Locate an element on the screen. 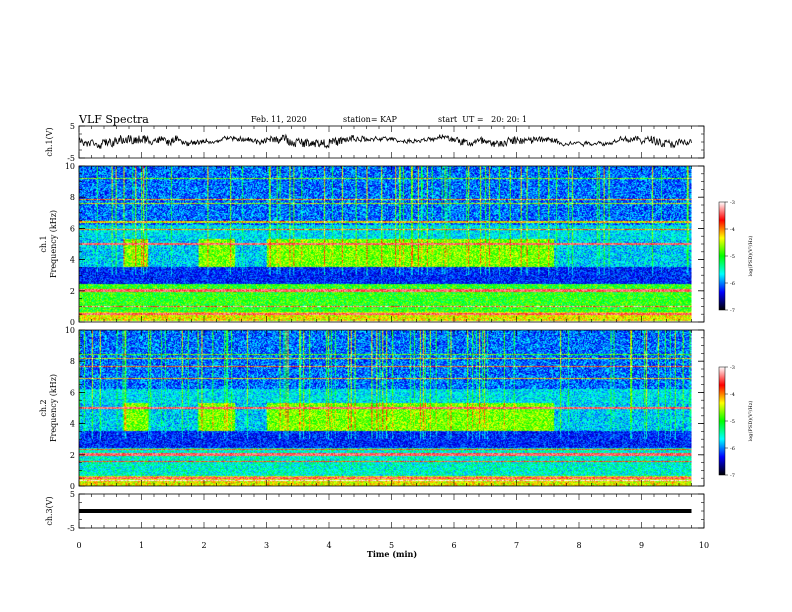 This screenshot has width=792, height=612. xtick-label: 1 is located at coordinates (141, 545).